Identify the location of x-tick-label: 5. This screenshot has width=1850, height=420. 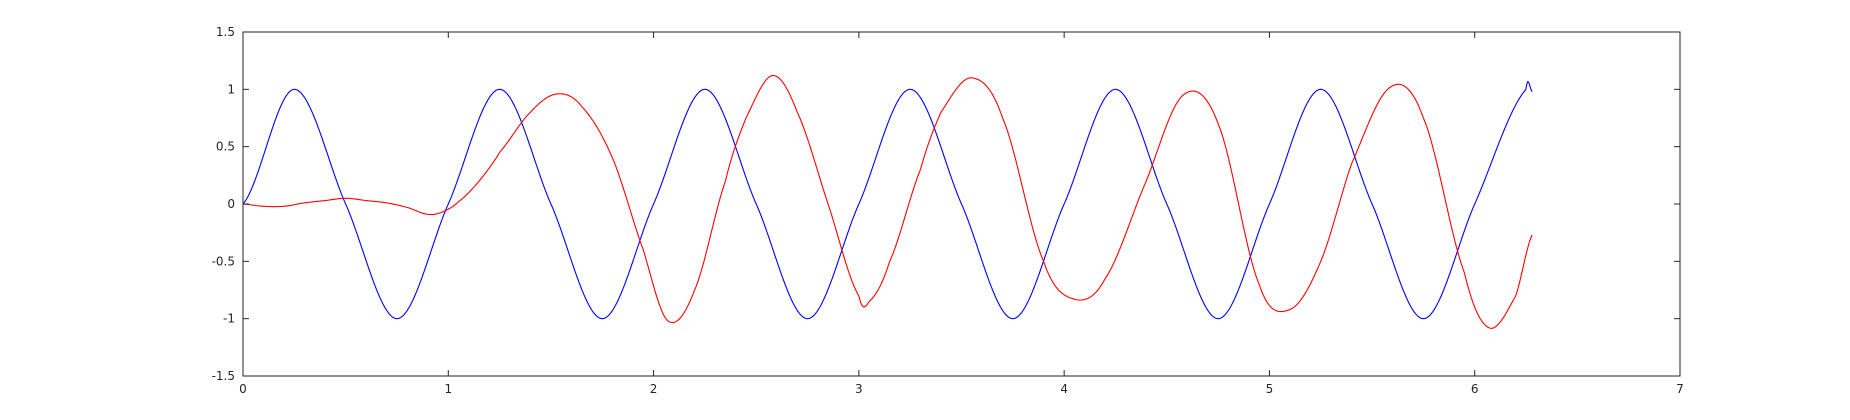
(1270, 389).